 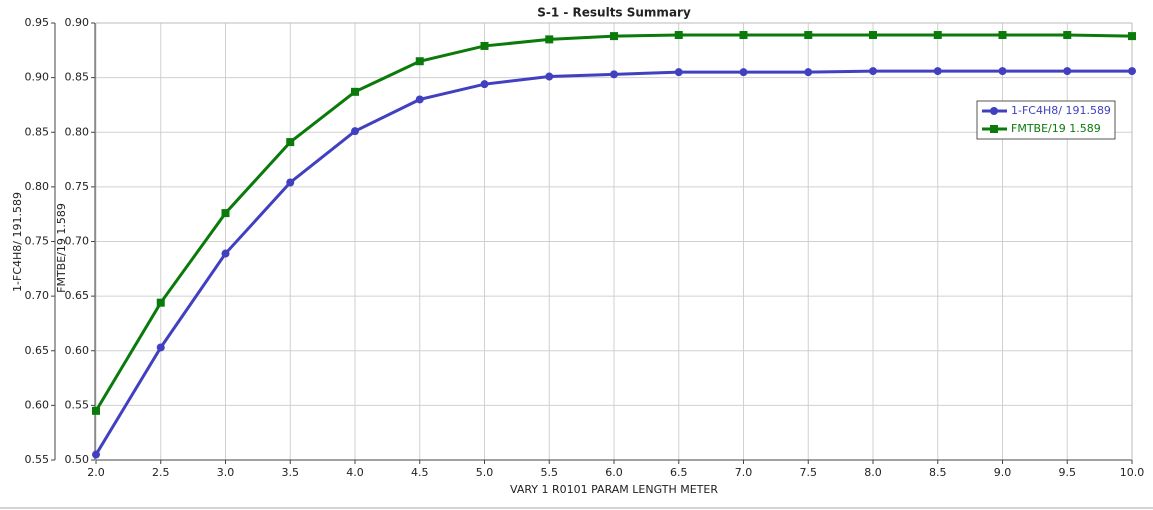 What do you see at coordinates (550, 472) in the screenshot?
I see `x-tick-label: 5.5` at bounding box center [550, 472].